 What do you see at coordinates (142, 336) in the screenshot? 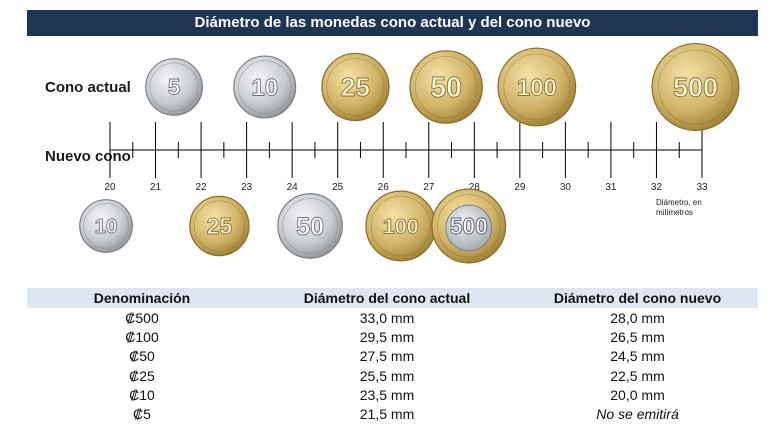
I see `cell-denomination: ₡100` at bounding box center [142, 336].